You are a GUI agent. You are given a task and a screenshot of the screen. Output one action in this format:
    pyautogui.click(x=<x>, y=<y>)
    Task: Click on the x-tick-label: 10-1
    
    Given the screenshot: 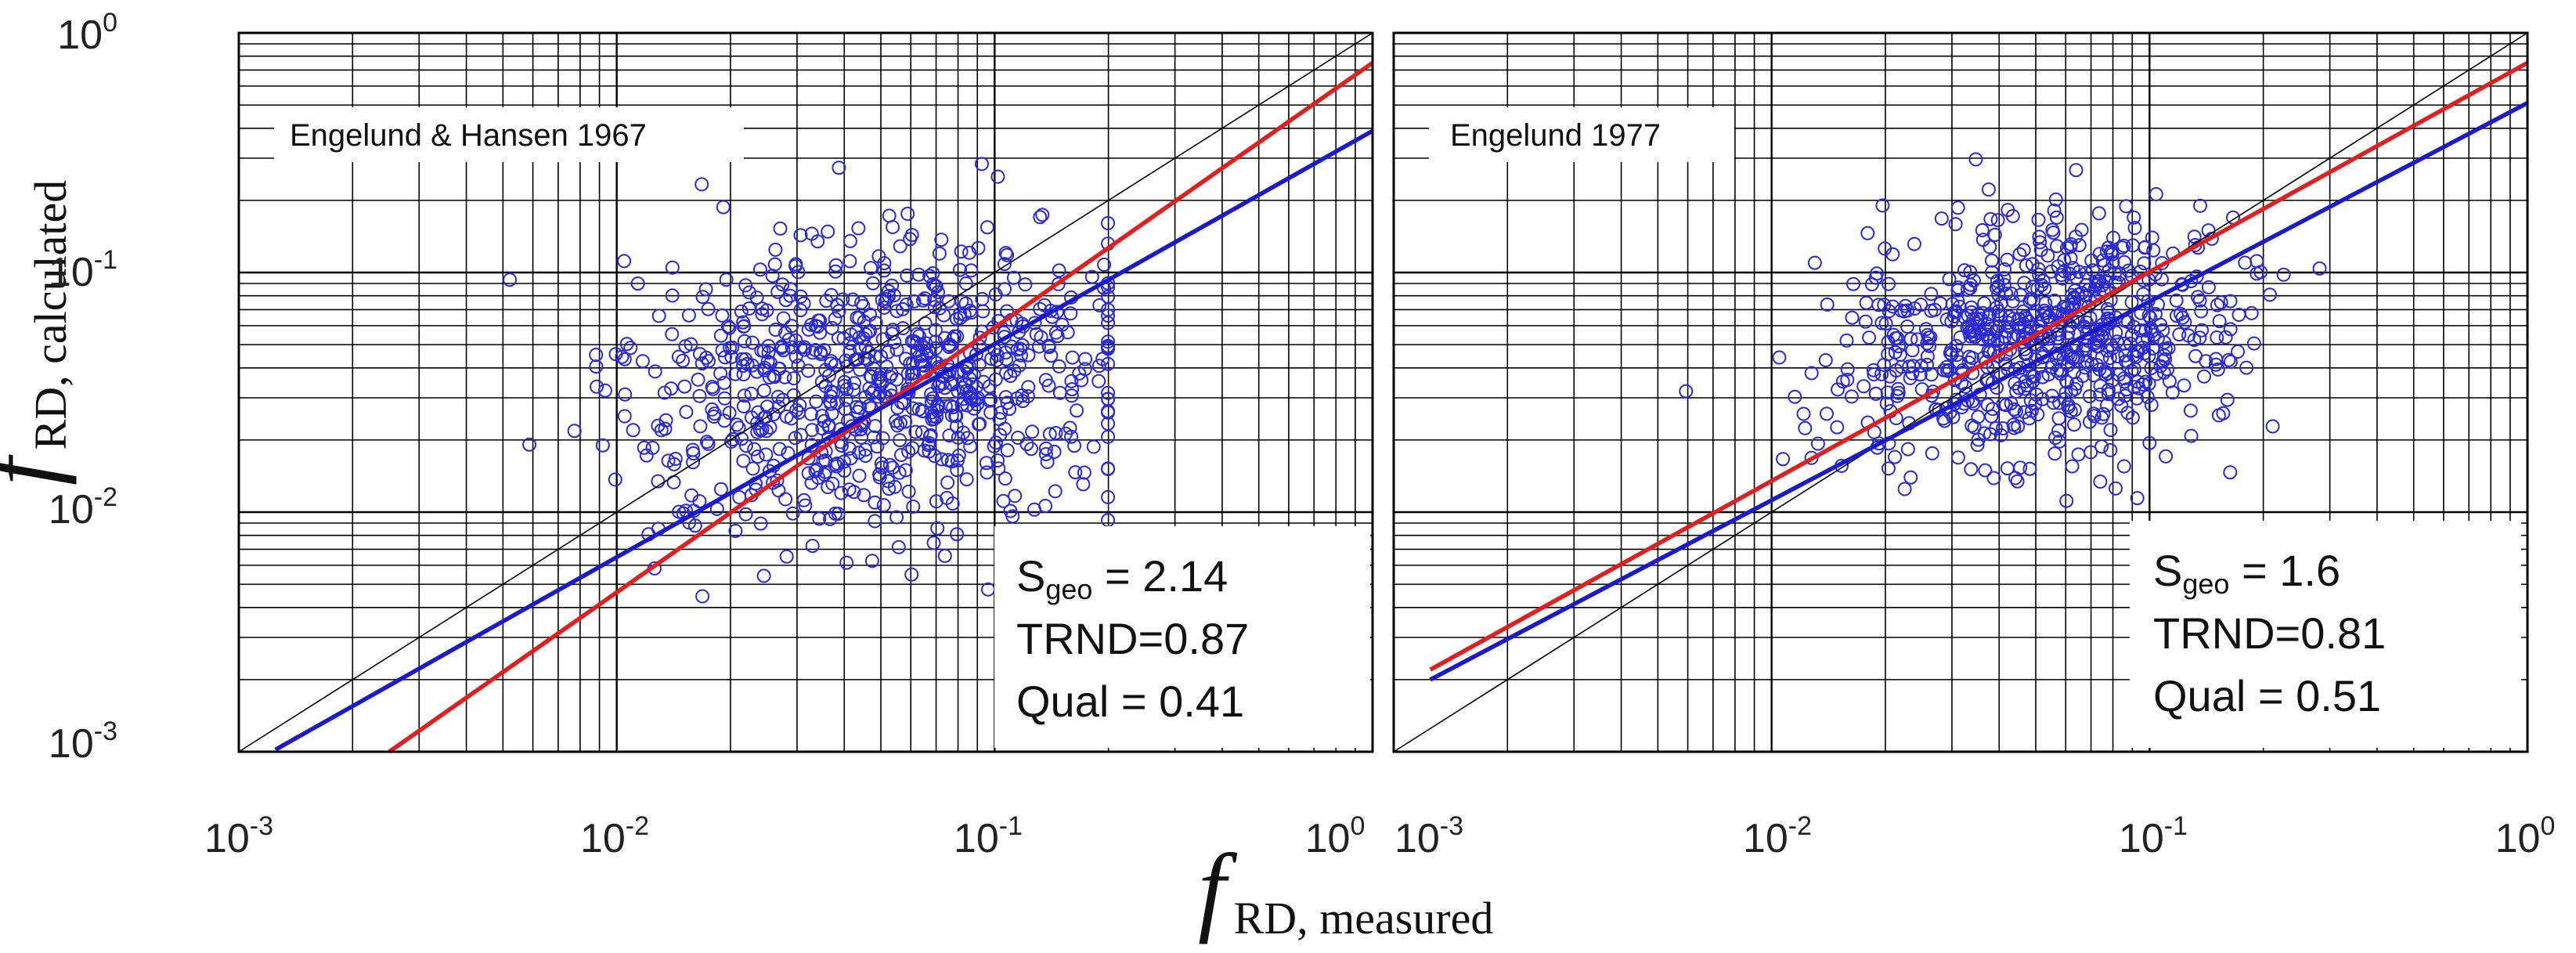 What is the action you would take?
    pyautogui.click(x=988, y=836)
    